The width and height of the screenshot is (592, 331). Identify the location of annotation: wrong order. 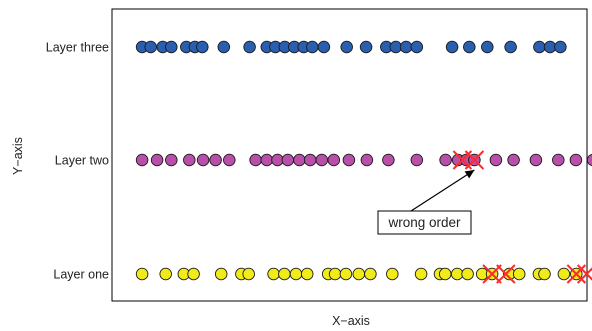
(426, 202).